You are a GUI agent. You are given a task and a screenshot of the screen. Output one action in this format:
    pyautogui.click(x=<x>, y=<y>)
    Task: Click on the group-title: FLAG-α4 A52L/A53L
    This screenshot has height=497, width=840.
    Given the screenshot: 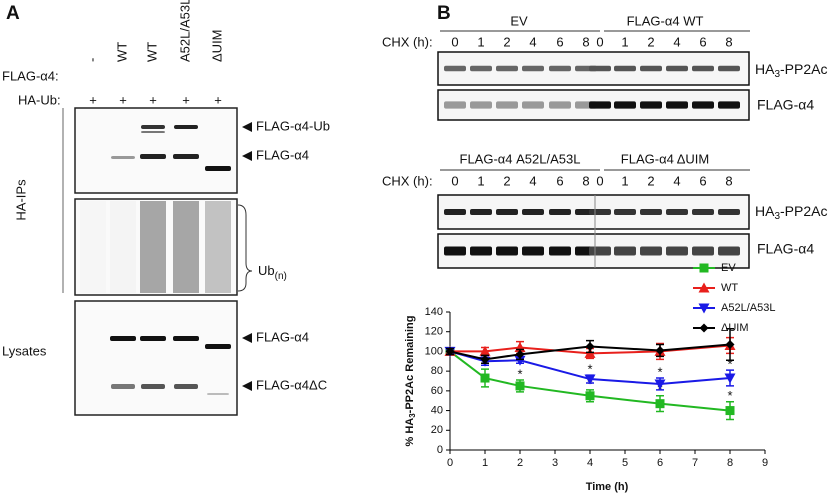 What is the action you would take?
    pyautogui.click(x=520, y=158)
    